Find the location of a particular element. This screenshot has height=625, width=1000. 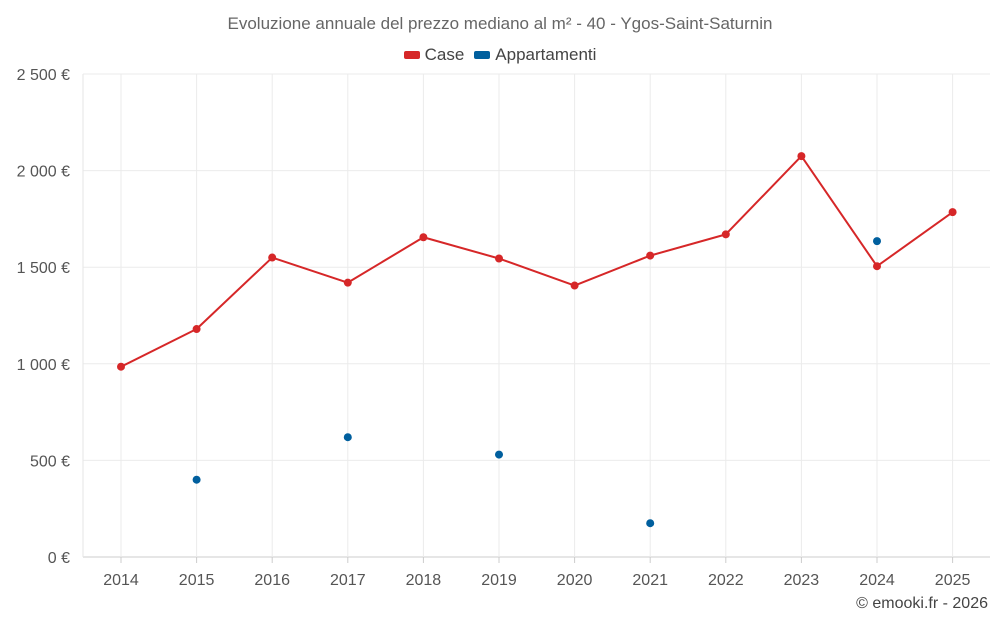

x-tick-label: 2016 is located at coordinates (272, 580).